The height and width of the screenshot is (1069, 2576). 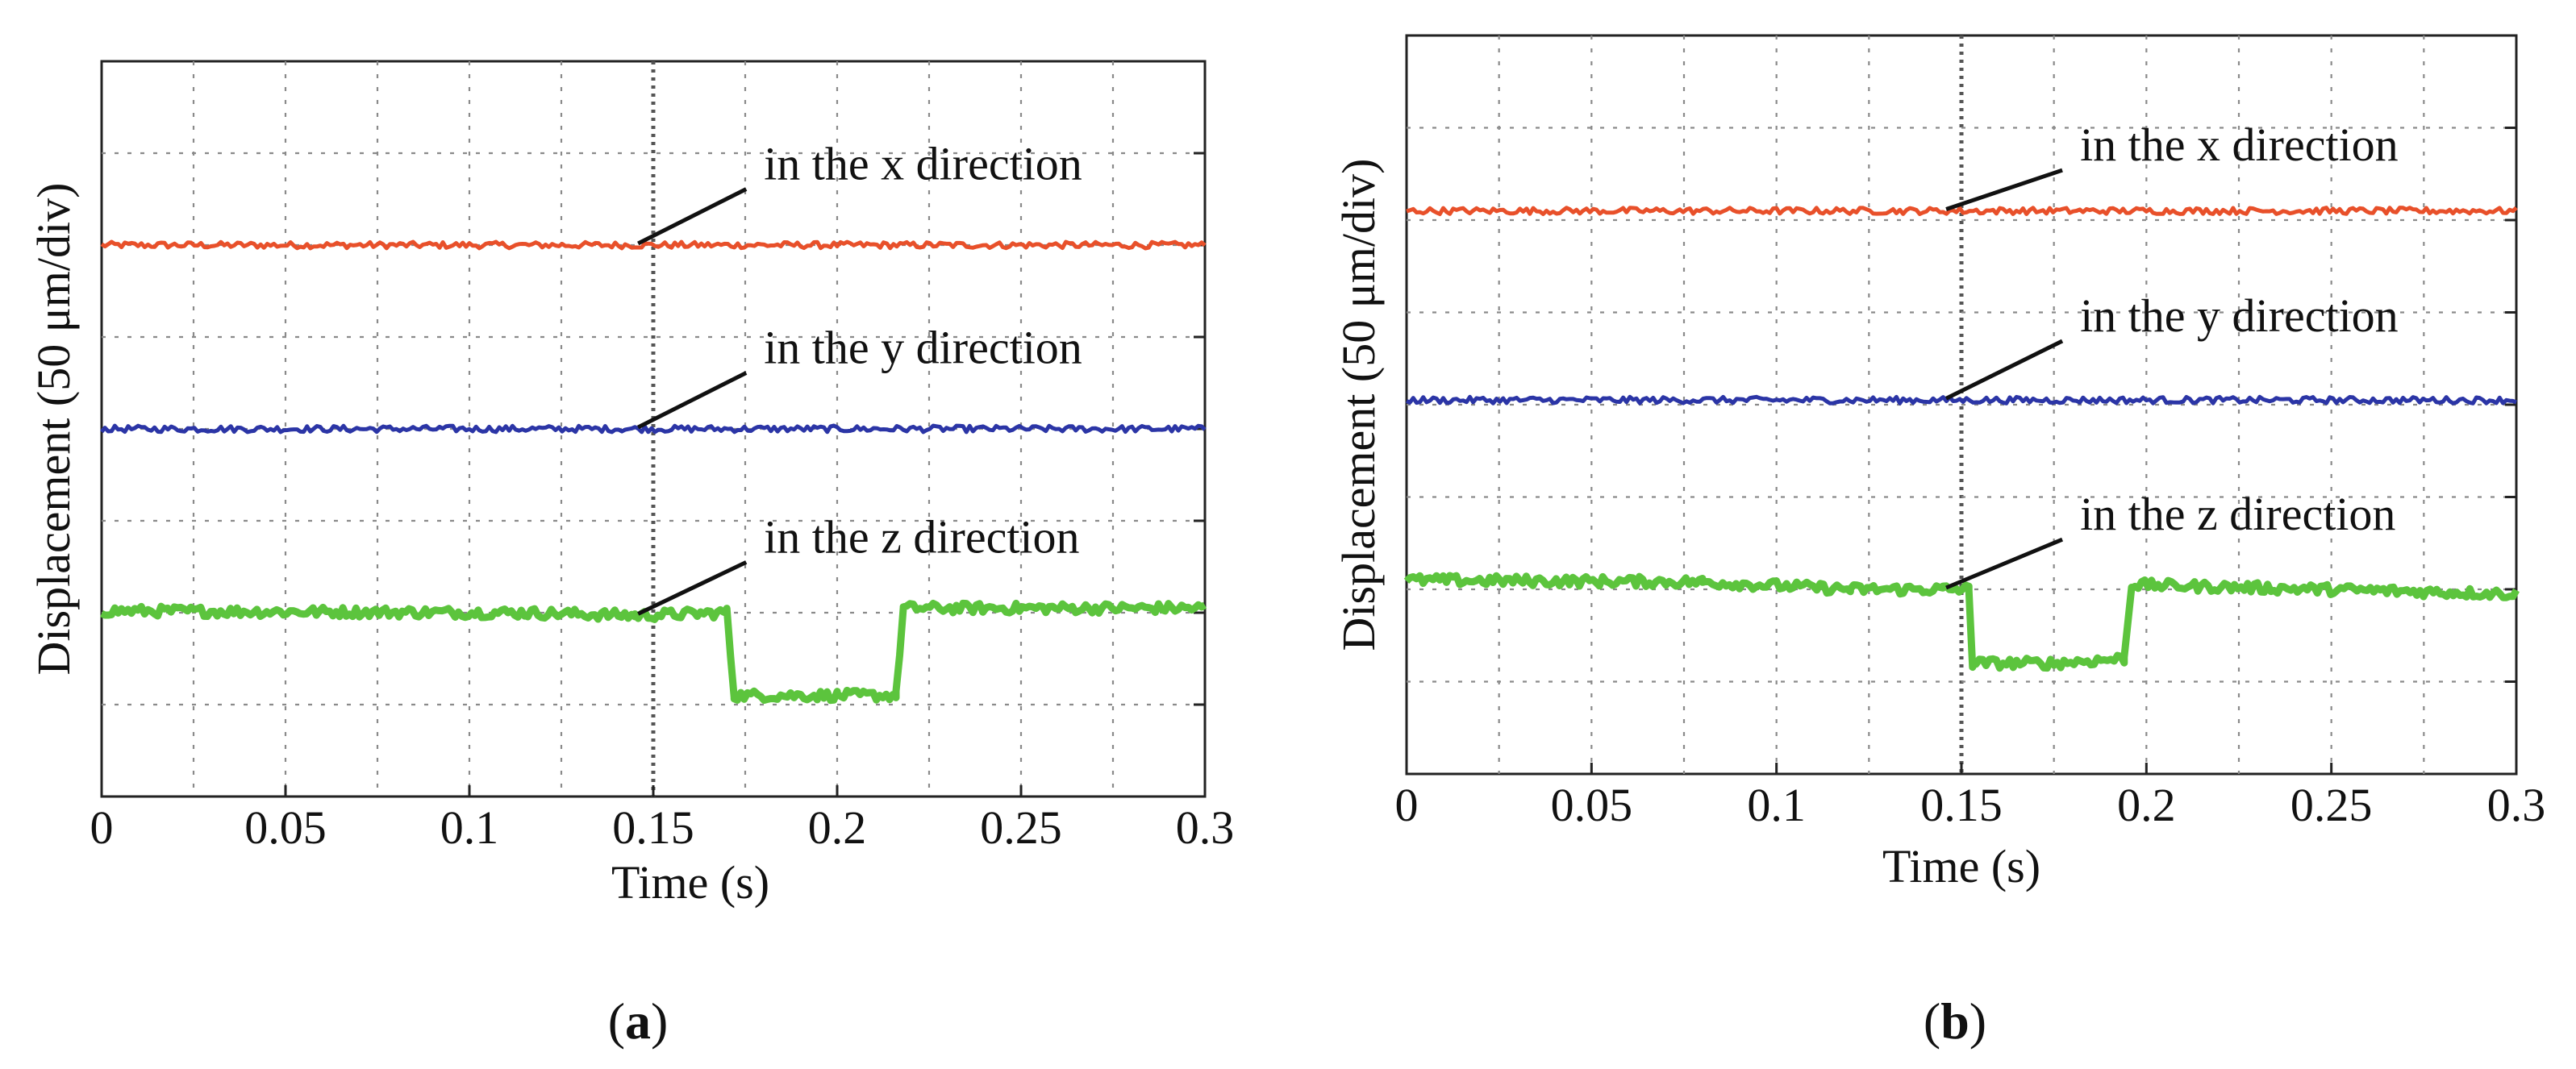 I want to click on panel-b-x-axis-label: Time (s), so click(x=1961, y=866).